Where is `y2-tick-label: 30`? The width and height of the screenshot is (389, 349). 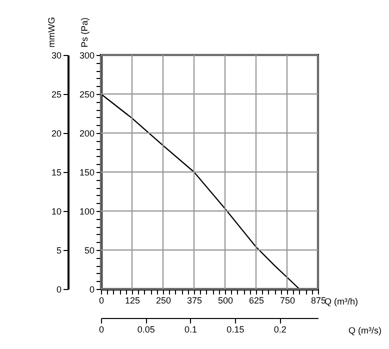 y2-tick-label: 30 is located at coordinates (56, 55).